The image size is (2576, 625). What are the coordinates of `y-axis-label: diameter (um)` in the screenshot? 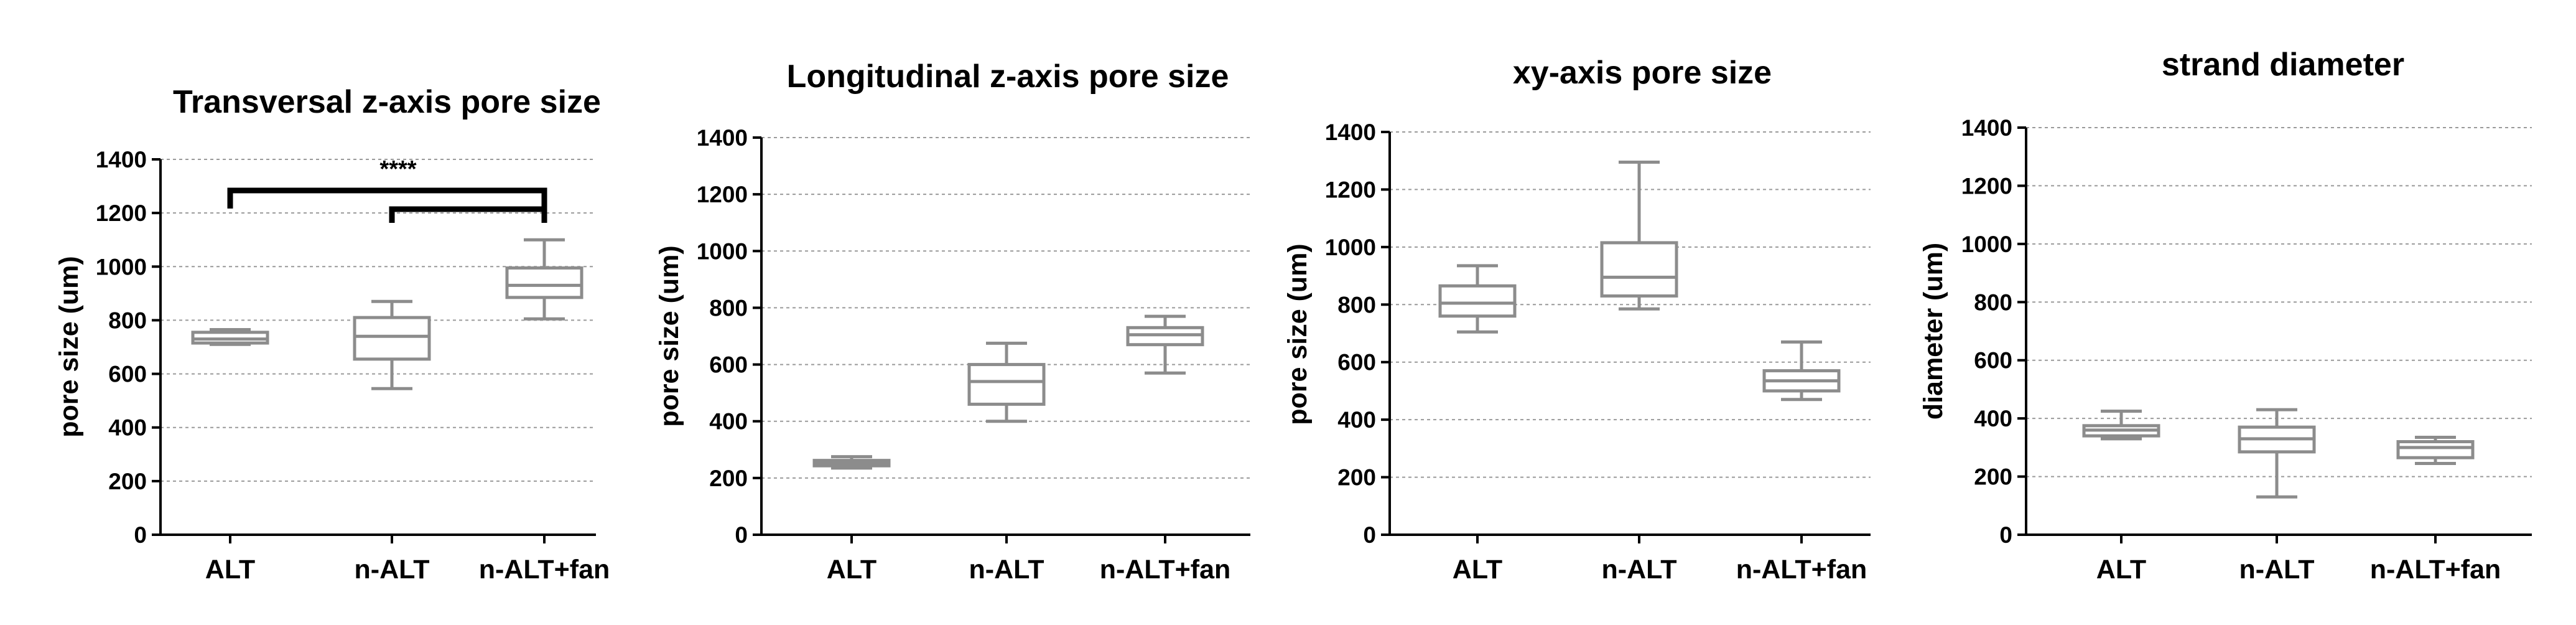 It's located at (1933, 331).